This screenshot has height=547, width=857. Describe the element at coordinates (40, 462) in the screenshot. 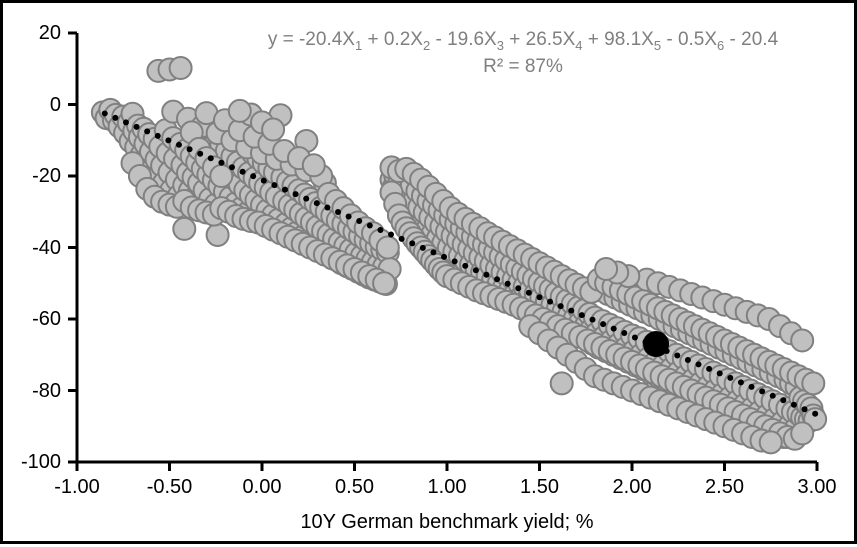

I see `y-tick-label: -100` at that location.